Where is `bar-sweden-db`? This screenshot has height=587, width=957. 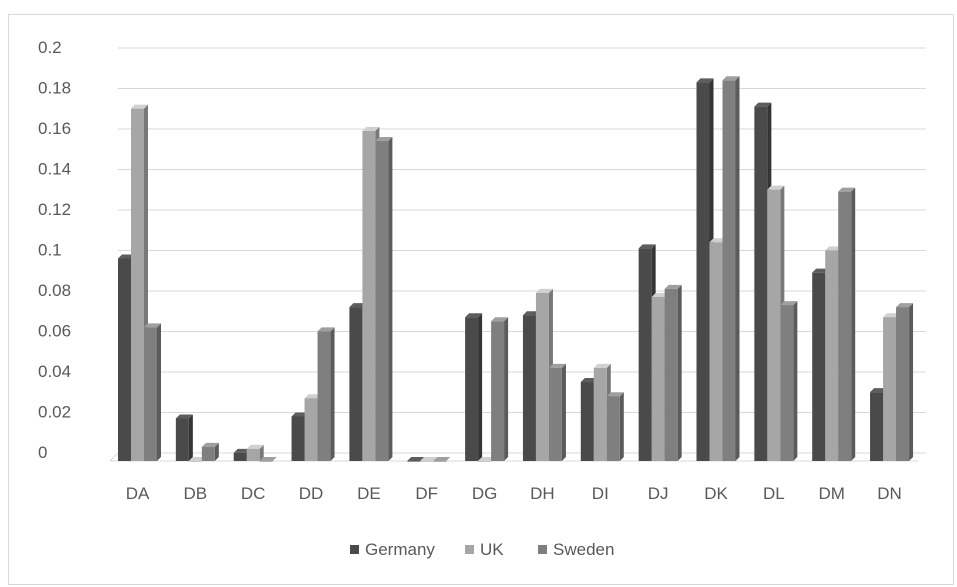 bar-sweden-db is located at coordinates (210, 451).